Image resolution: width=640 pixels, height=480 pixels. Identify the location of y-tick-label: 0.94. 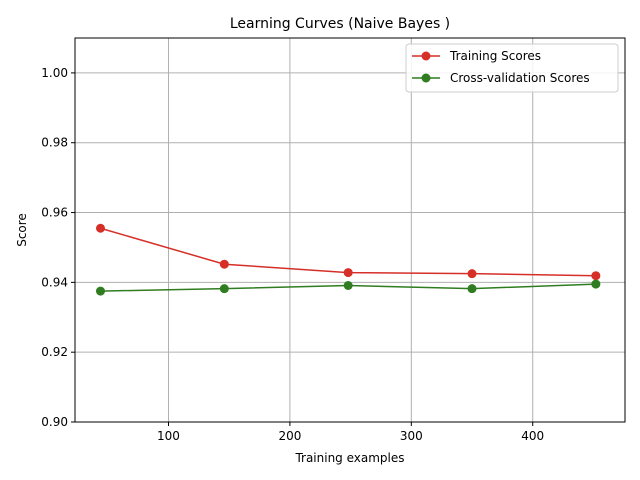
(54, 282).